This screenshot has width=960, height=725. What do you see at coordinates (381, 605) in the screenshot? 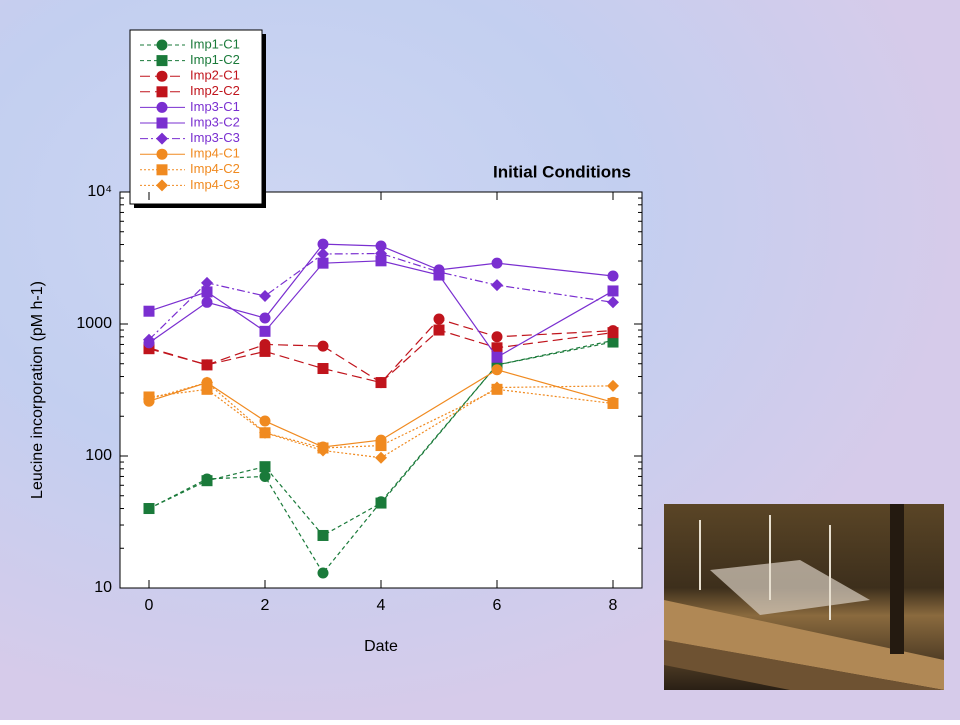
I see `x-tick-label: 4` at bounding box center [381, 605].